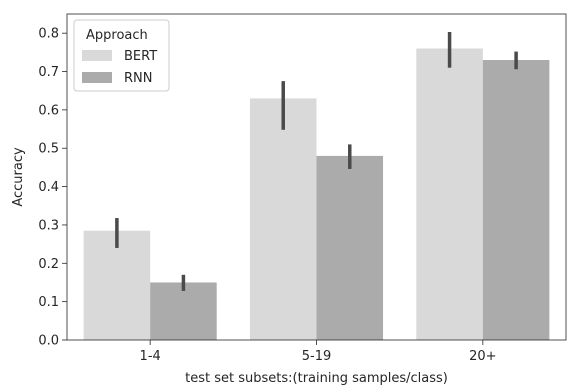 This screenshot has height=385, width=567. What do you see at coordinates (48, 264) in the screenshot?
I see `y-tick-label: 0.2` at bounding box center [48, 264].